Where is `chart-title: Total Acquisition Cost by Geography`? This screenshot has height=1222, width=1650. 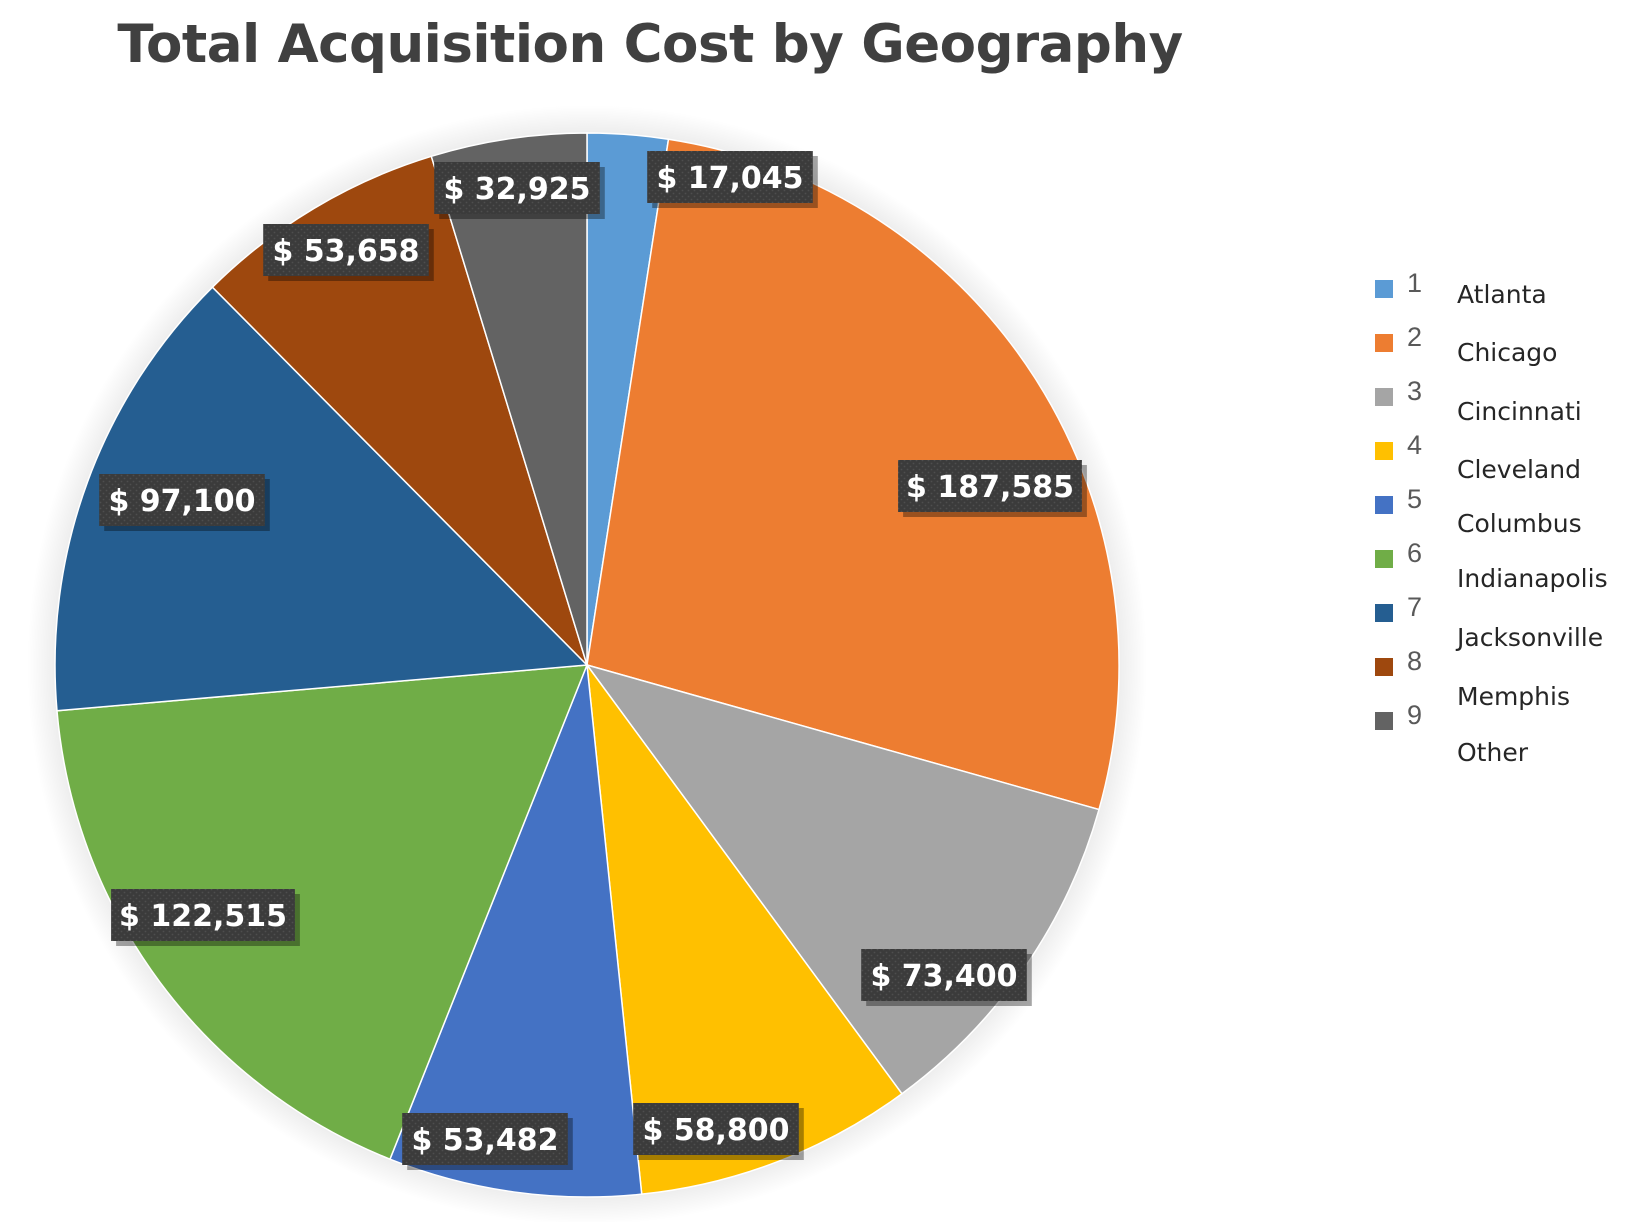 chart-title: Total Acquisition Cost by Geography is located at coordinates (650, 44).